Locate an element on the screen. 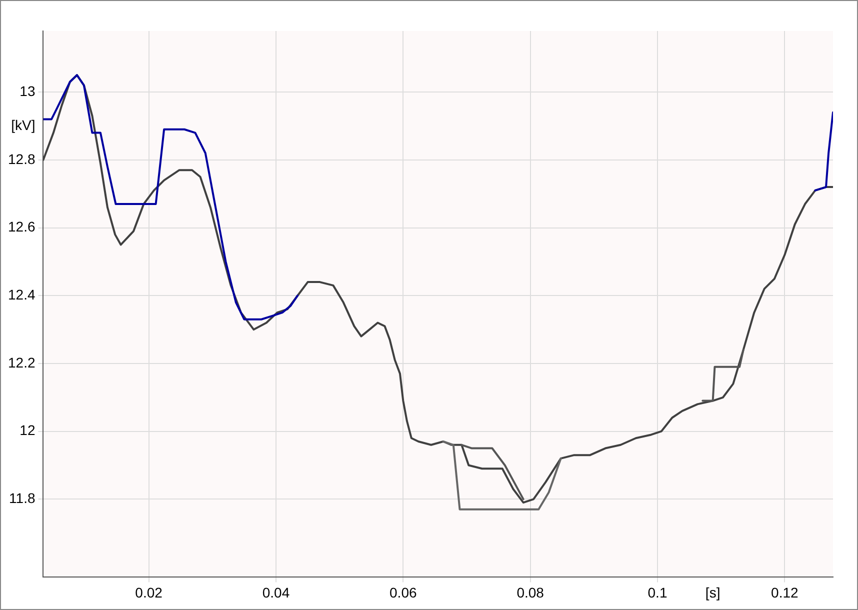 This screenshot has width=858, height=610. x-tick-label: 0.06 is located at coordinates (403, 592).